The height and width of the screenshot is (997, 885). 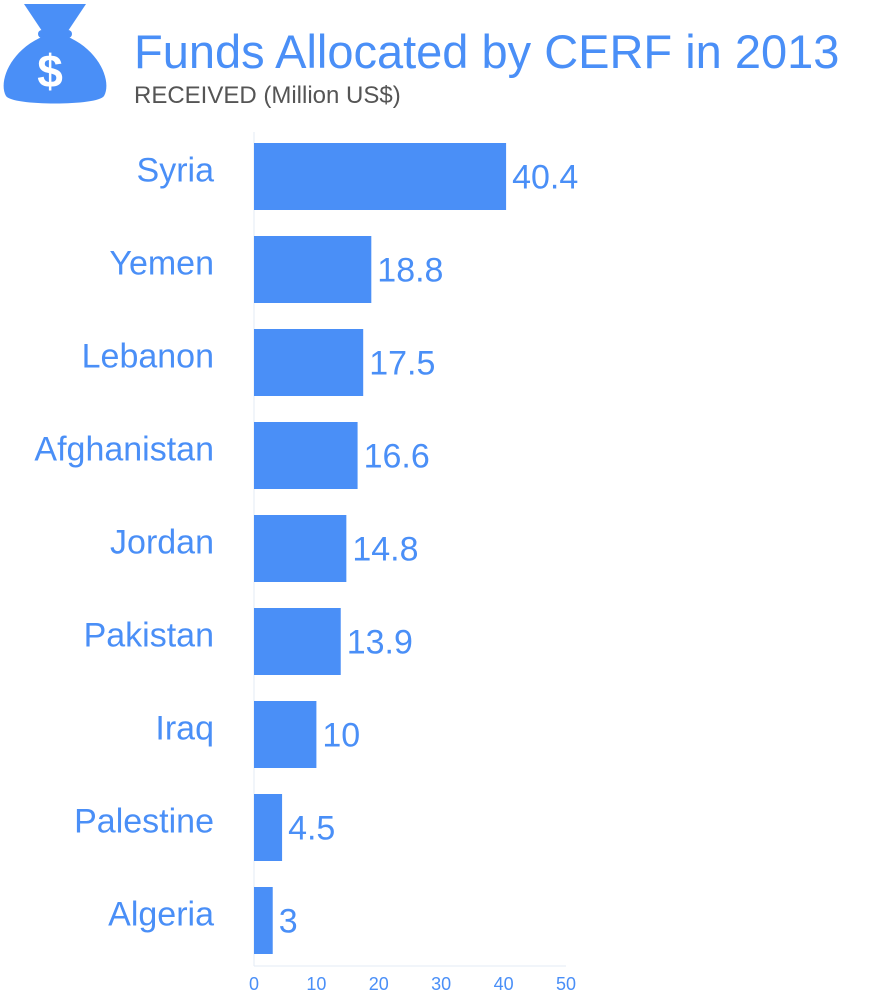 I want to click on category-label-yemen: Yemen, so click(x=161, y=264).